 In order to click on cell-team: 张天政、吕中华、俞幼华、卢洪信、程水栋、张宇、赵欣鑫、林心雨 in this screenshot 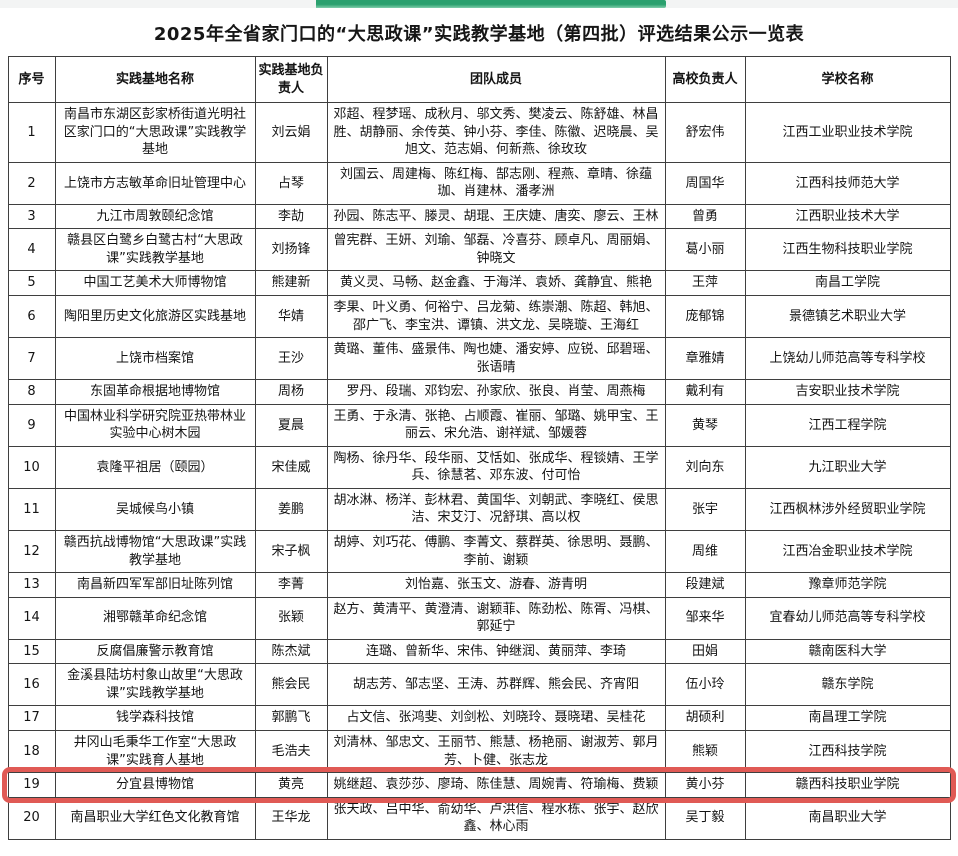, I will do `click(496, 818)`.